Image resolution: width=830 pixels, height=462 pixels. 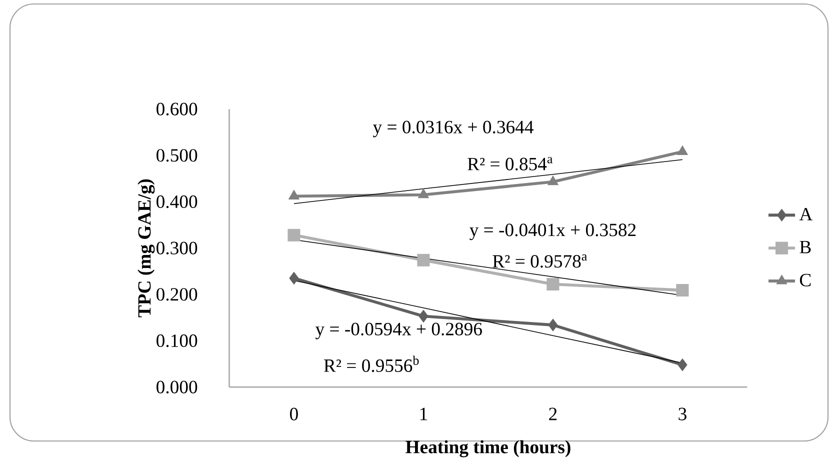 I want to click on legend-label: C, so click(x=805, y=280).